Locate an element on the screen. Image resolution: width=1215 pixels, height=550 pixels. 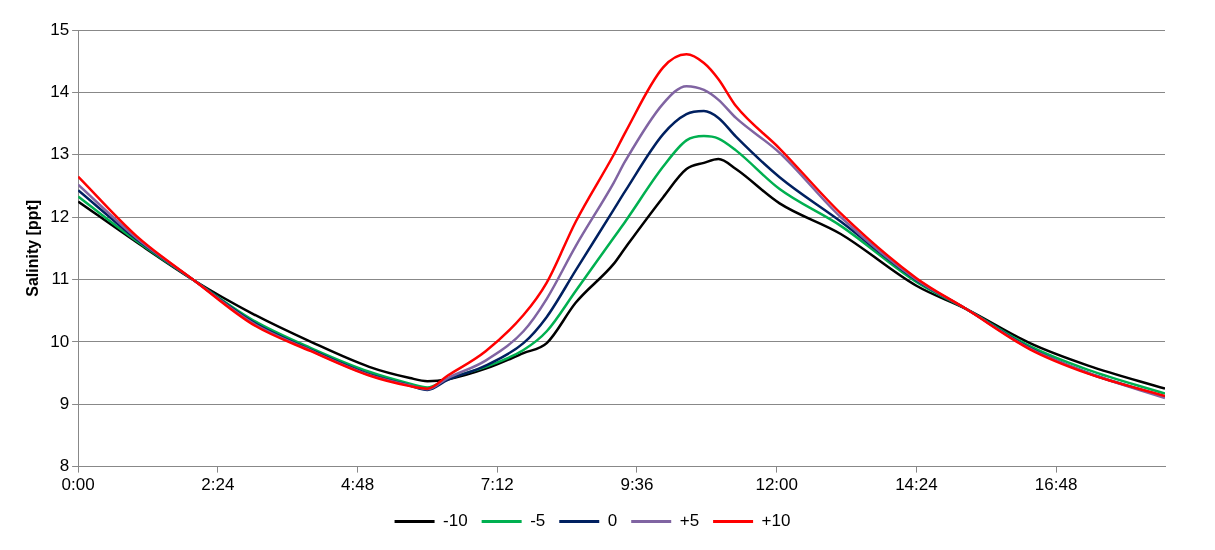
y-tick-label: 13 is located at coordinates (60, 154).